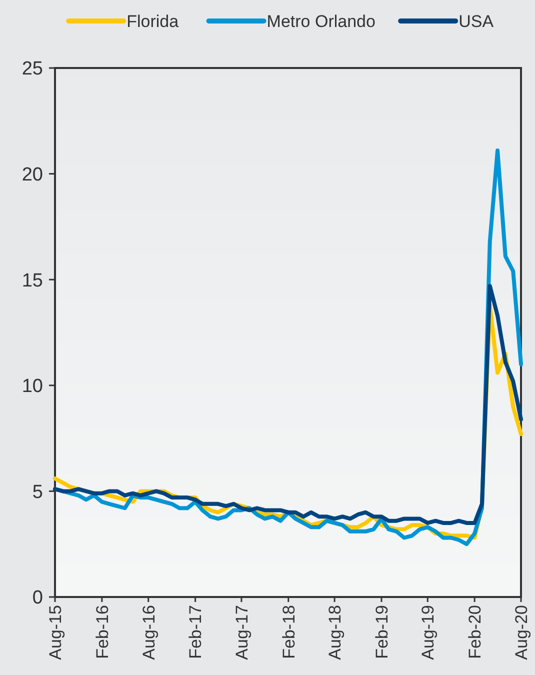 This screenshot has width=535, height=675. I want to click on legend-label: Florida, so click(153, 21).